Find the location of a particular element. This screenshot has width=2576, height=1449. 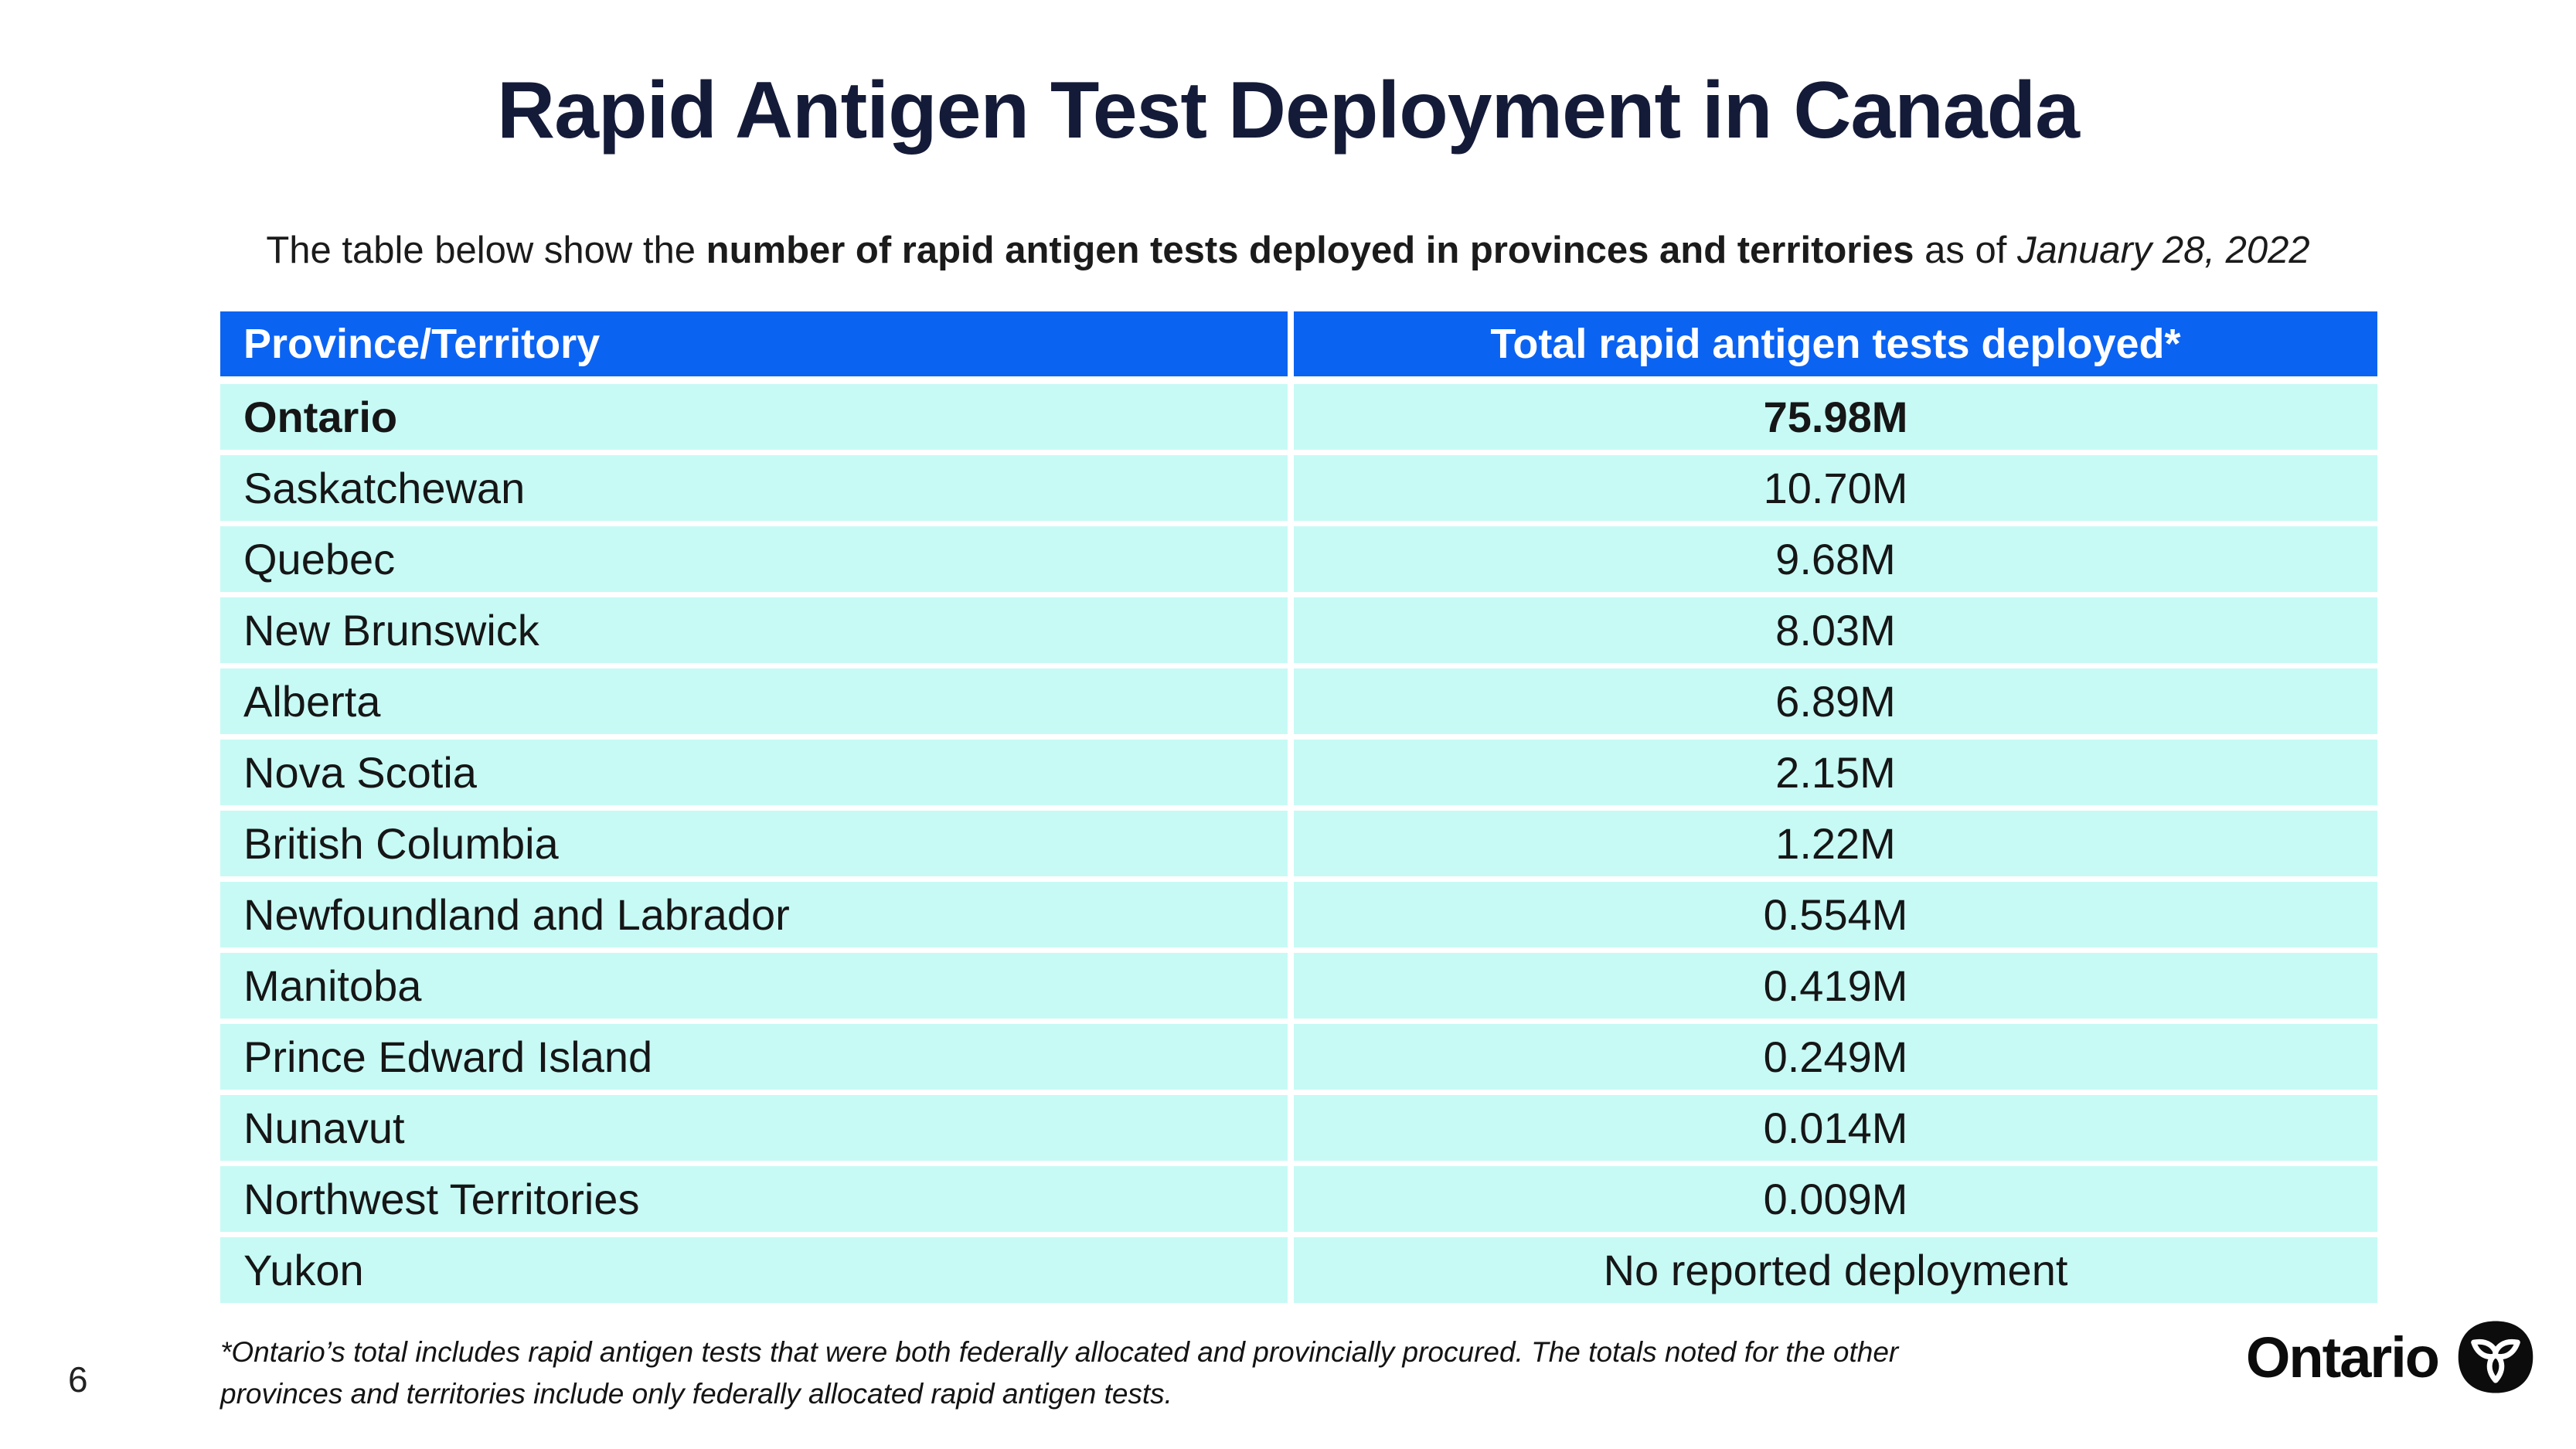

cell-province: Alberta is located at coordinates (754, 701).